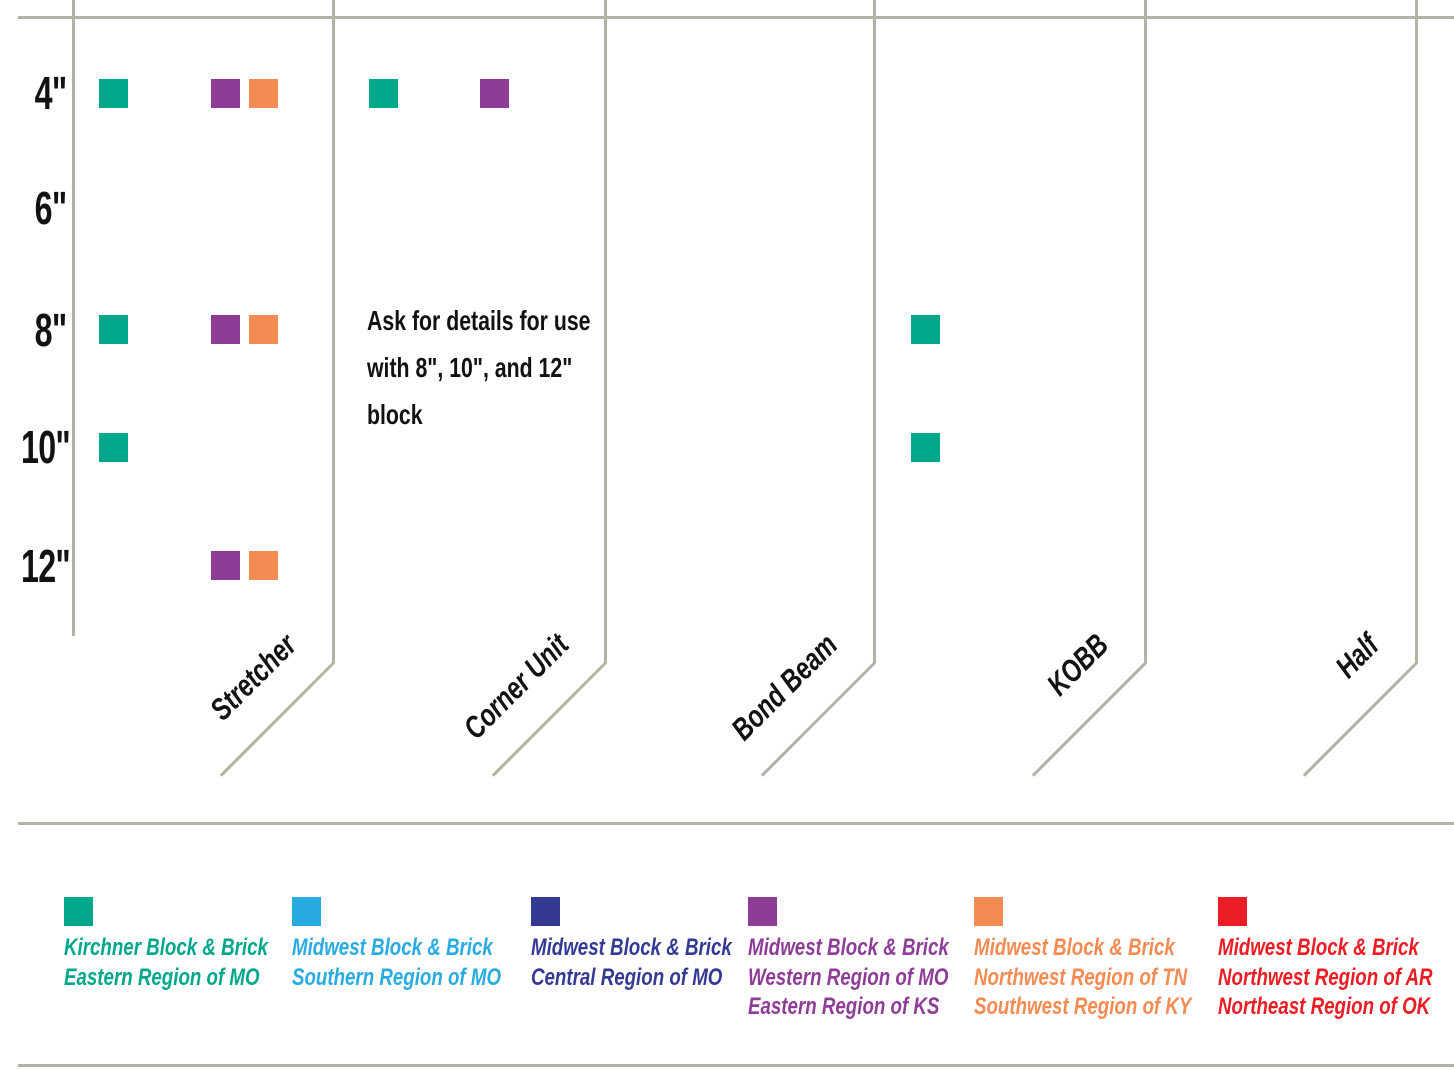  Describe the element at coordinates (545, 911) in the screenshot. I see `legend-swatch-navy` at that location.